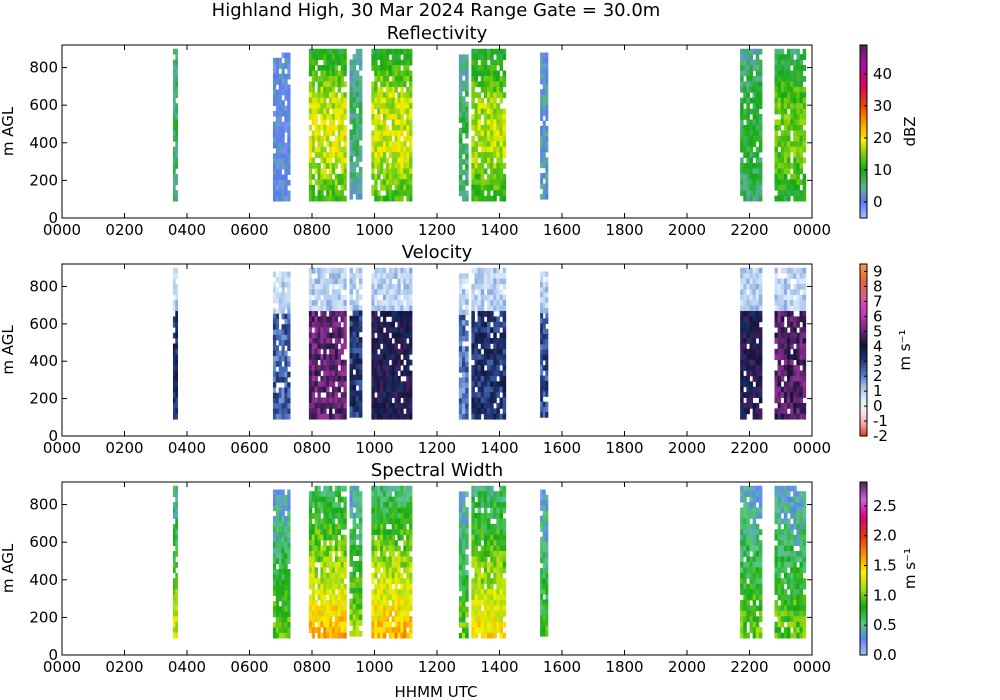 The image size is (1000, 700). I want to click on x-tick-label: 1600, so click(562, 448).